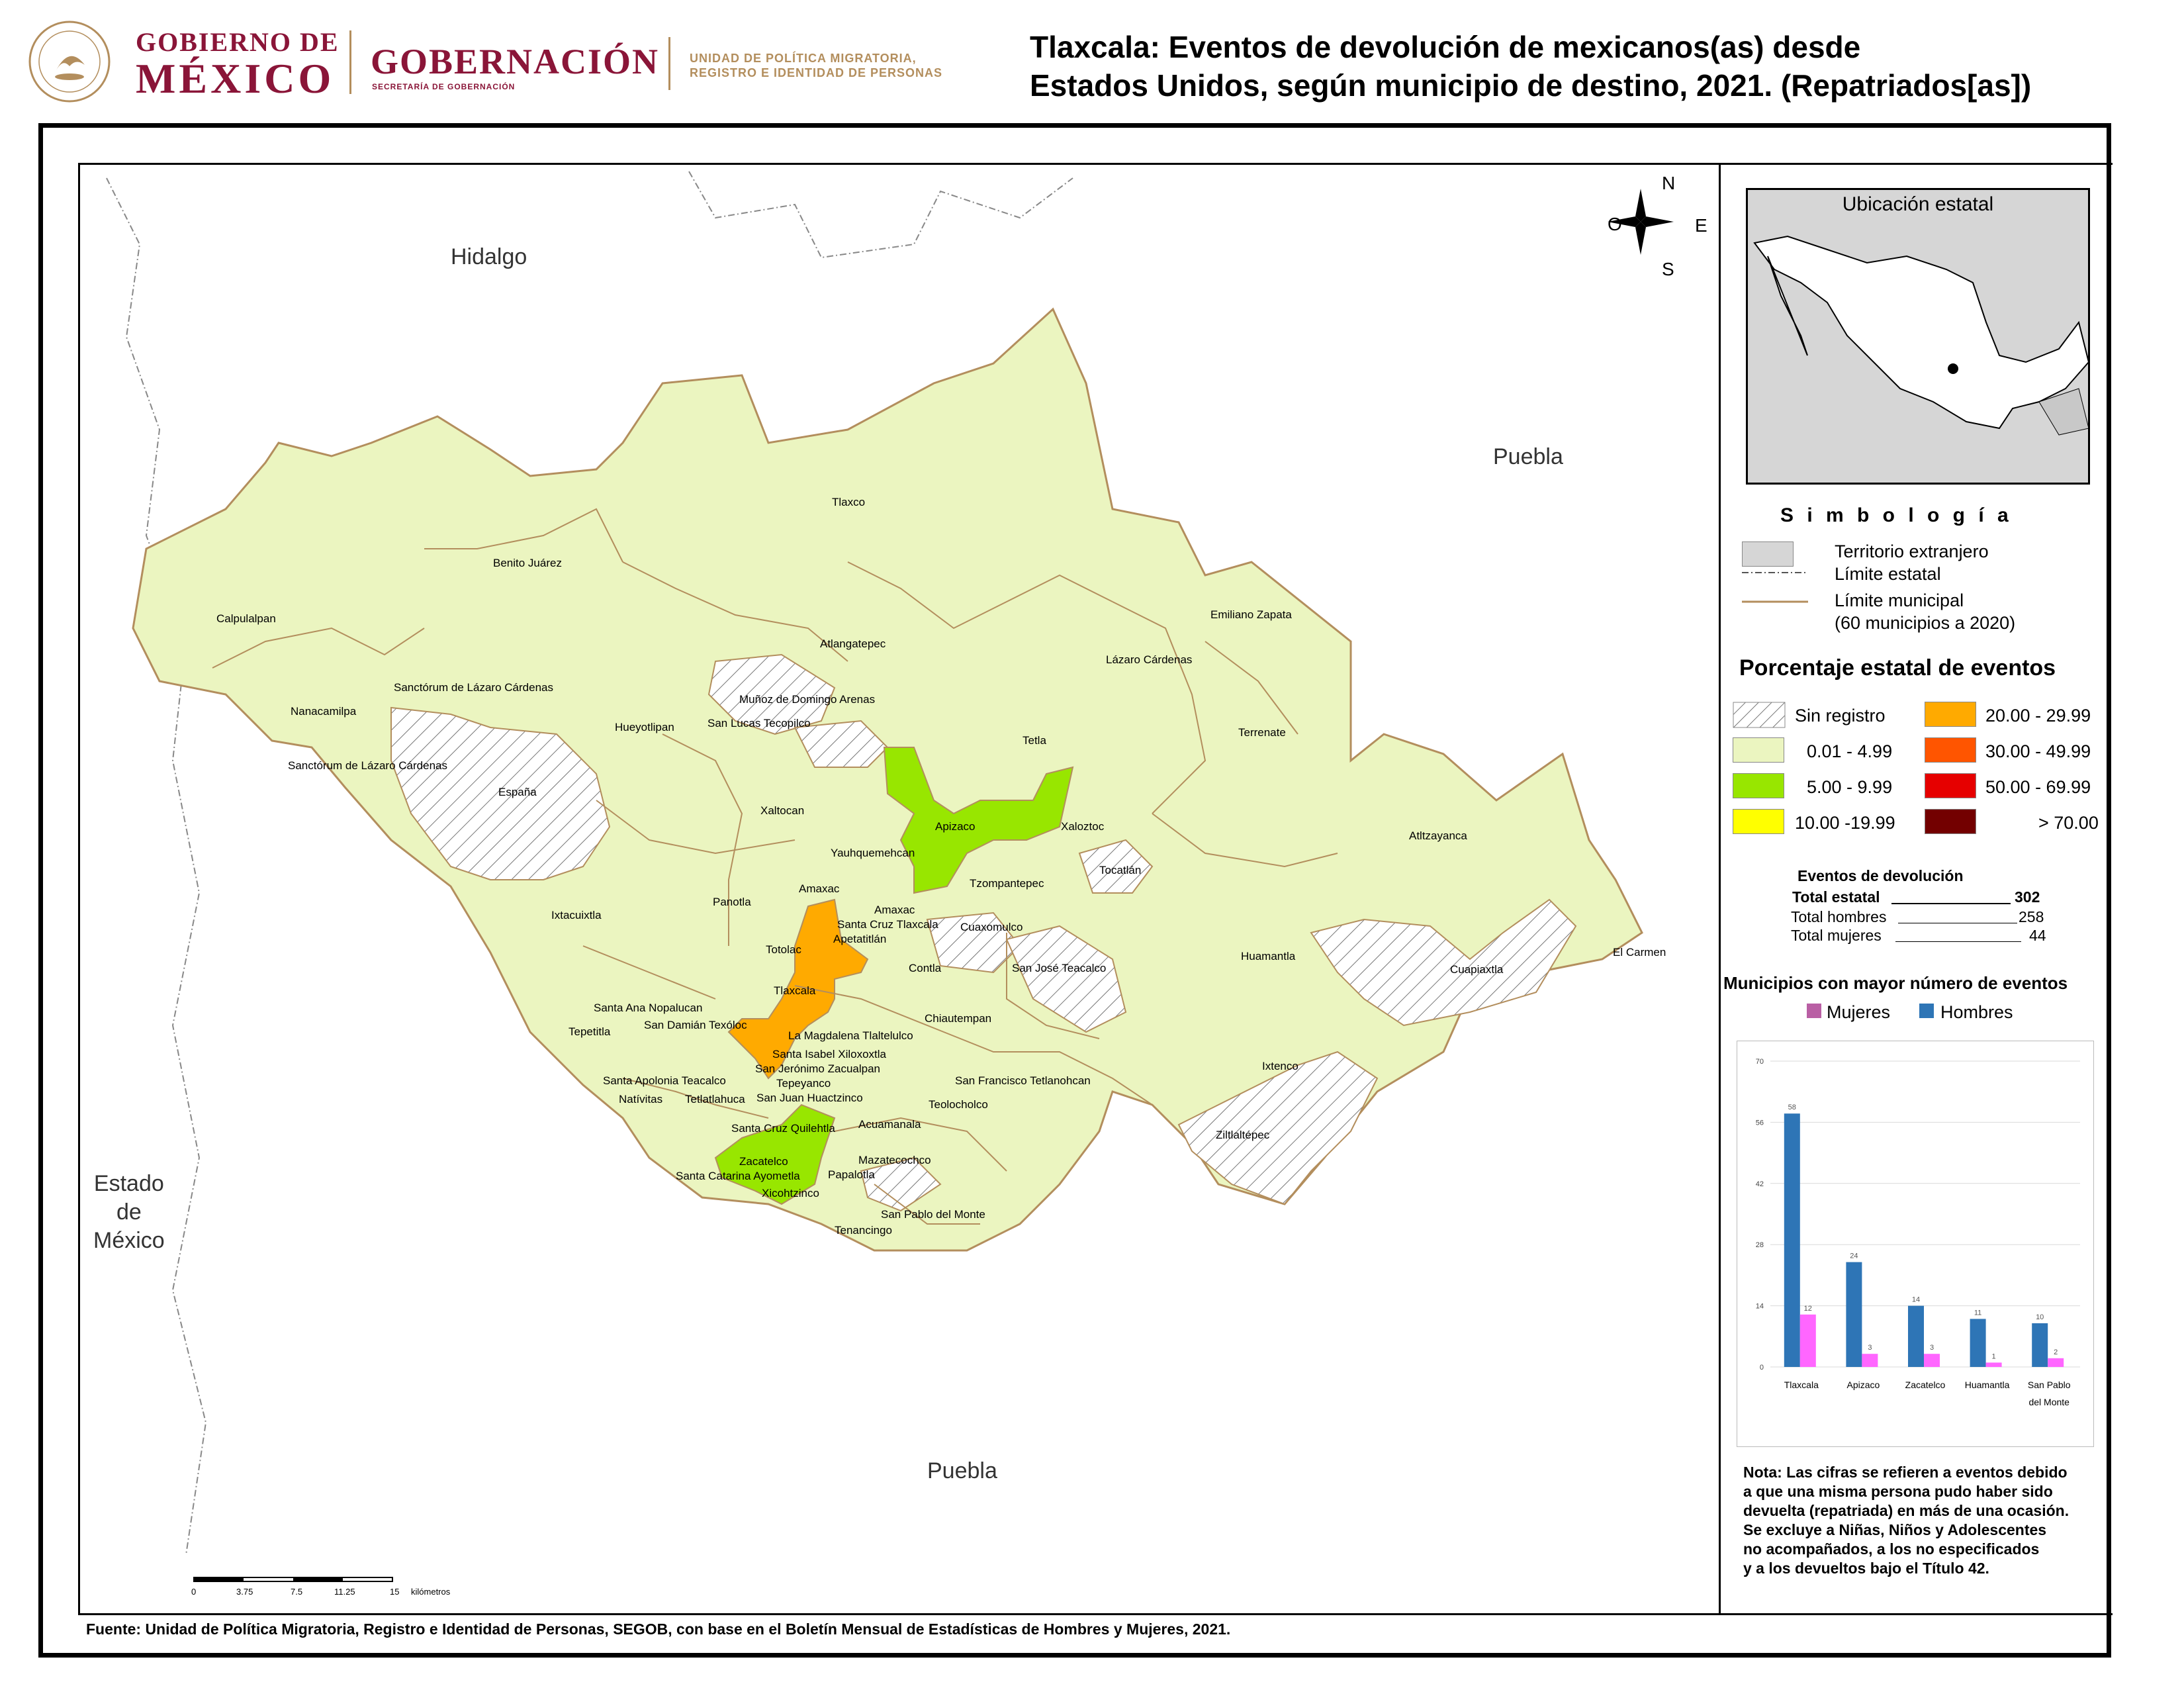 Image resolution: width=2184 pixels, height=1688 pixels. What do you see at coordinates (1895, 1529) in the screenshot?
I see `note-line: Se excluye a Niñas, Niños y Adolescentes` at bounding box center [1895, 1529].